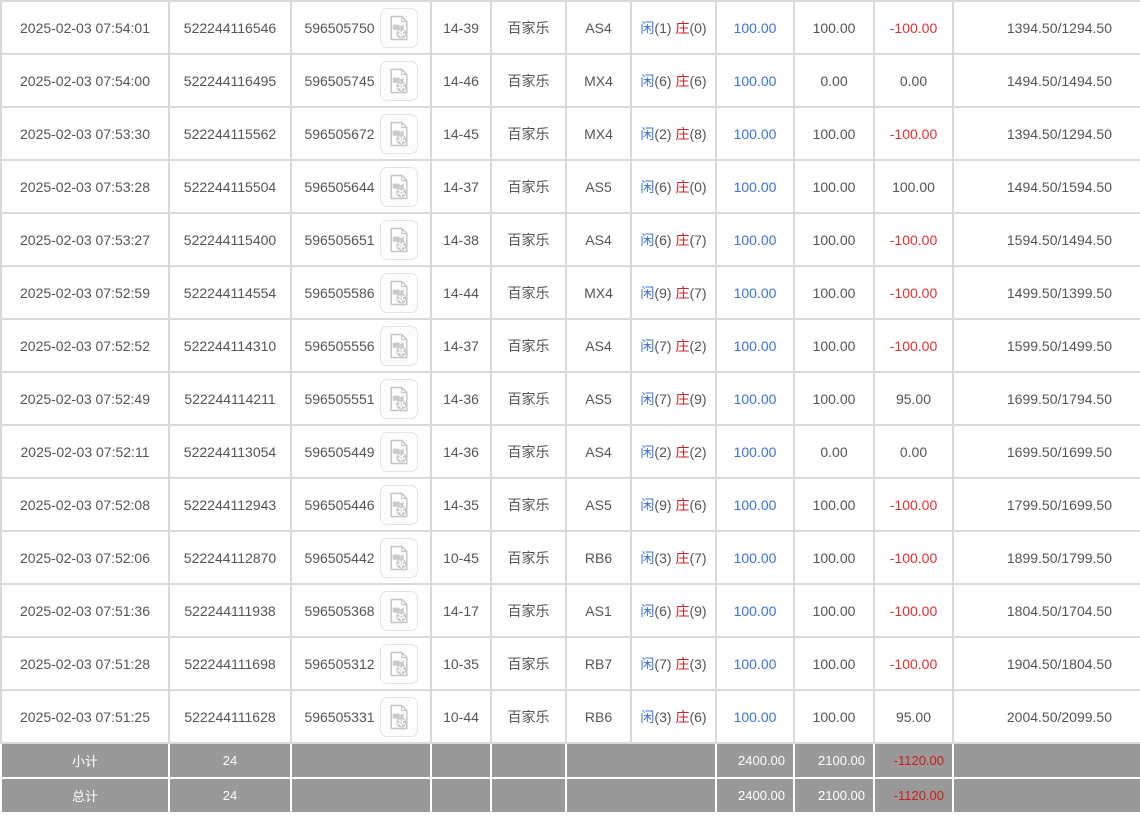  I want to click on cell-round: 596505750, so click(361, 27).